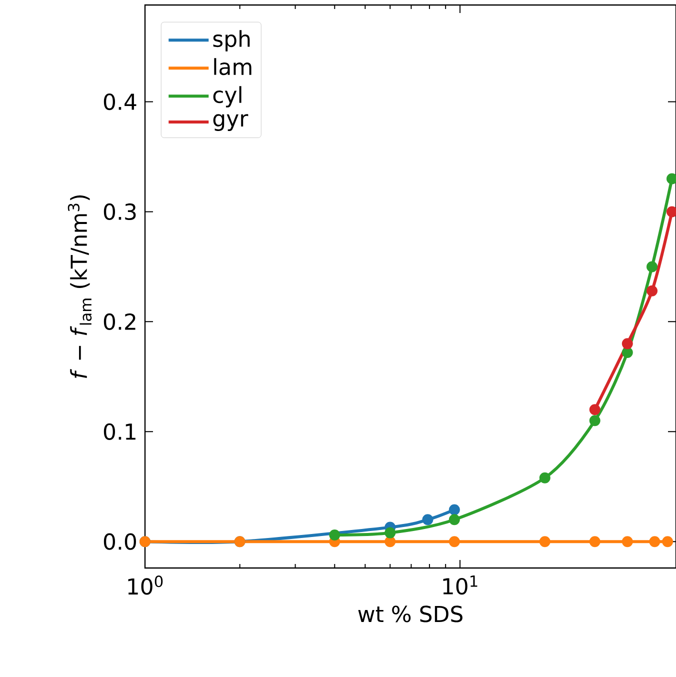  What do you see at coordinates (460, 585) in the screenshot?
I see `x-tick-label: 10$^{1}$` at bounding box center [460, 585].